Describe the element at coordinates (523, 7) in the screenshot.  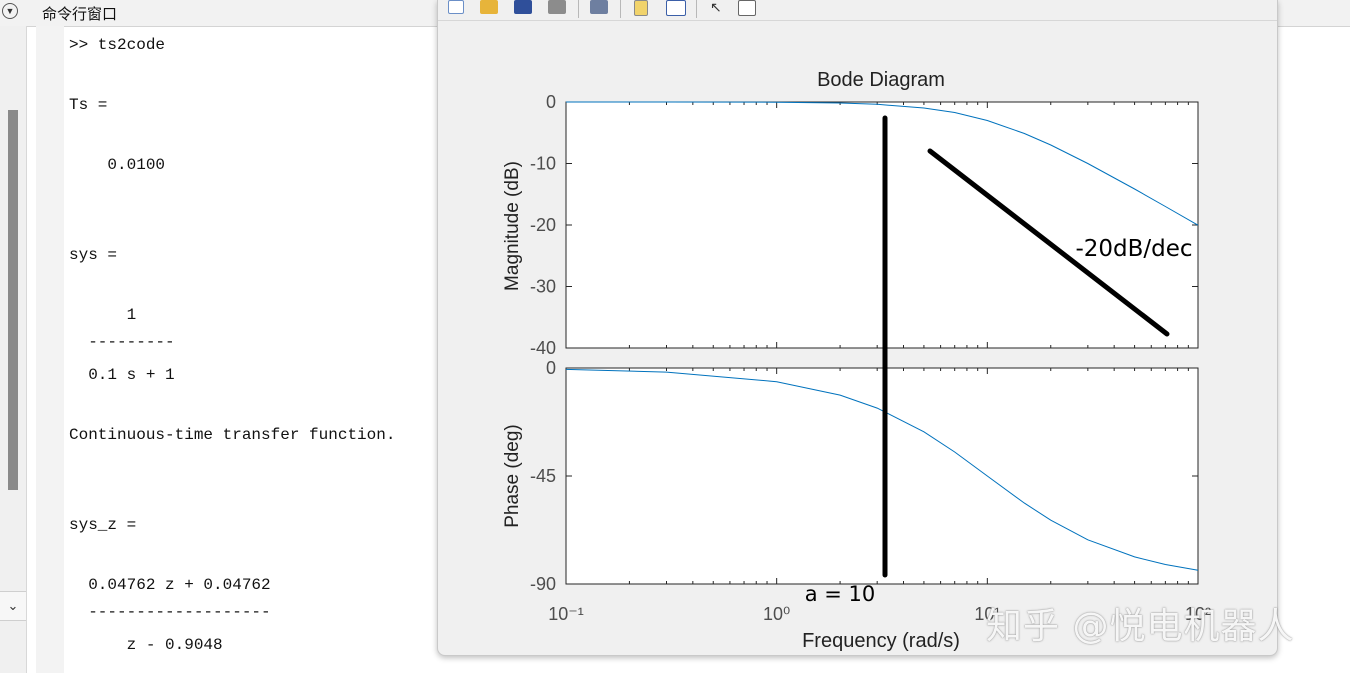
I see `save-icon` at that location.